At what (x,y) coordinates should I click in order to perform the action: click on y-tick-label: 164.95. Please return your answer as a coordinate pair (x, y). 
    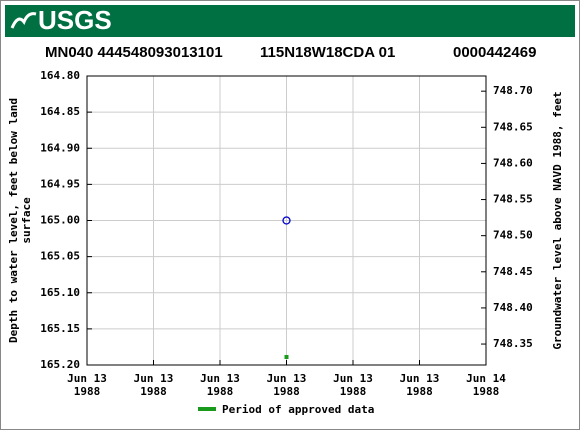
    Looking at the image, I should click on (60, 183).